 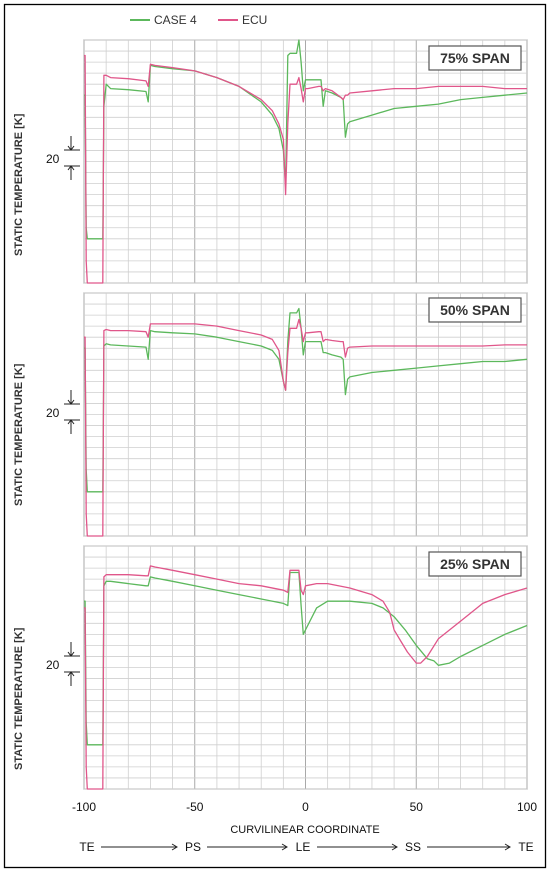 What do you see at coordinates (53, 159) in the screenshot?
I see `scale-bar-label-75: 20` at bounding box center [53, 159].